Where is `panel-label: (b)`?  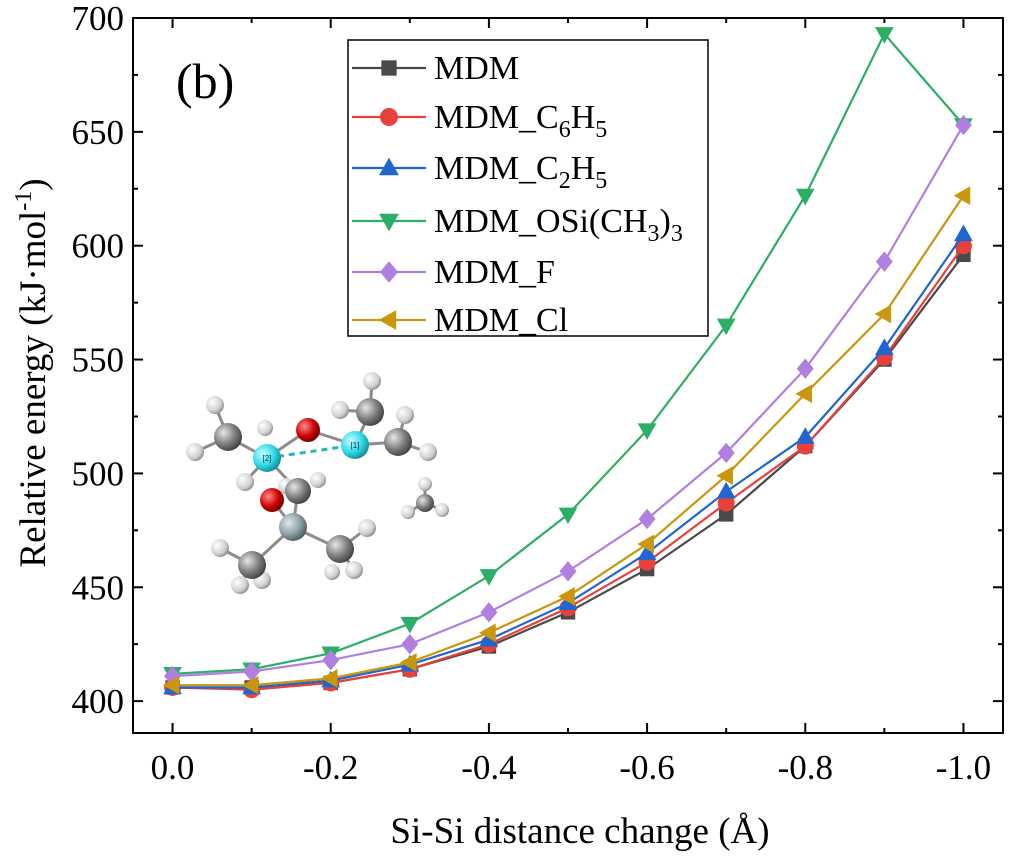 panel-label: (b) is located at coordinates (205, 81).